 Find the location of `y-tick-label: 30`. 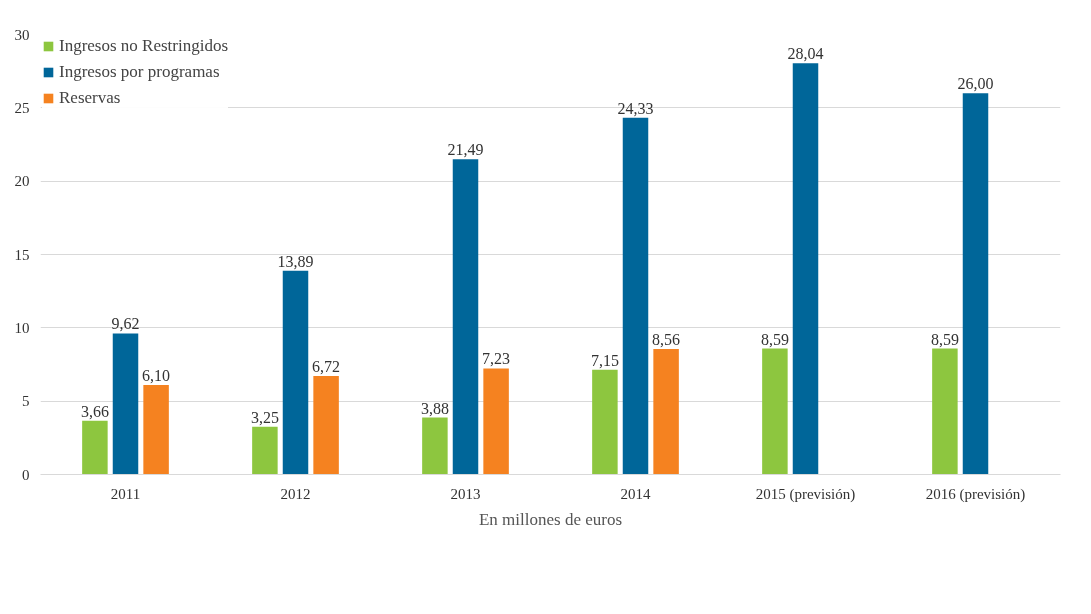

y-tick-label: 30 is located at coordinates (22, 34).